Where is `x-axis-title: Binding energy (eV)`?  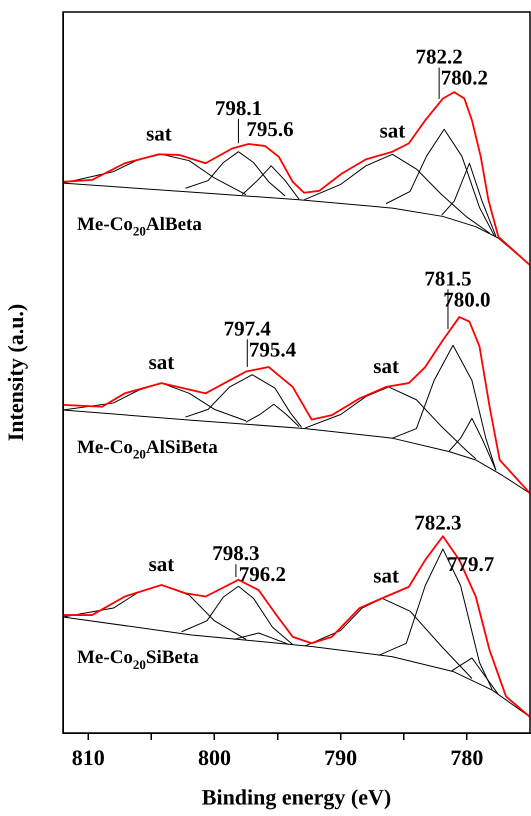
x-axis-title: Binding energy (eV) is located at coordinates (297, 797).